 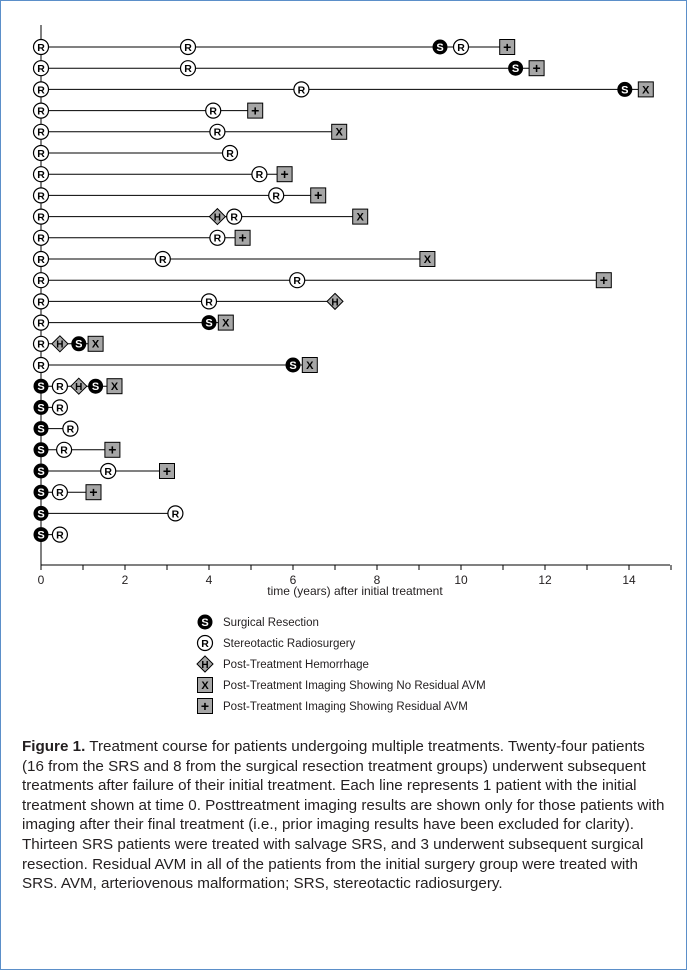 I want to click on x-axis-label: time (years) after initial treatment, so click(x=355, y=591).